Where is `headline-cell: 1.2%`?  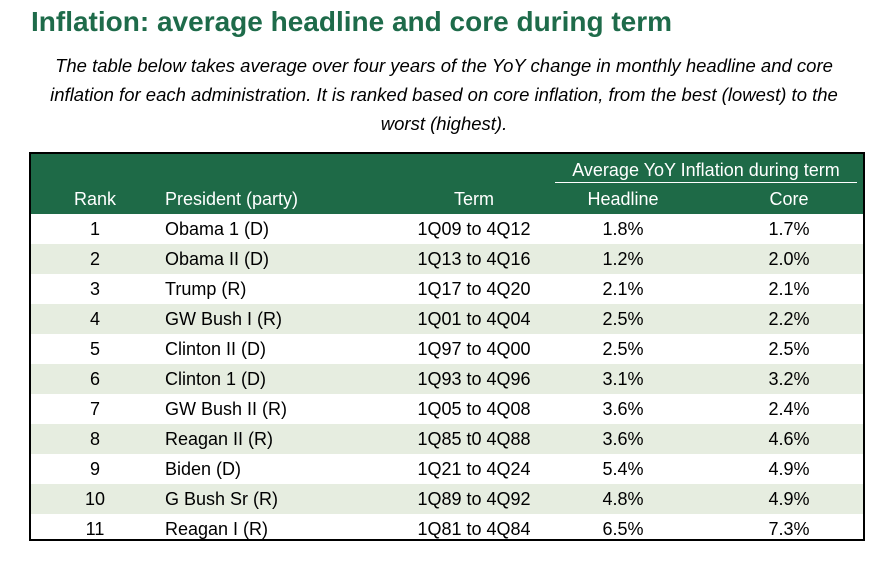 headline-cell: 1.2% is located at coordinates (623, 259).